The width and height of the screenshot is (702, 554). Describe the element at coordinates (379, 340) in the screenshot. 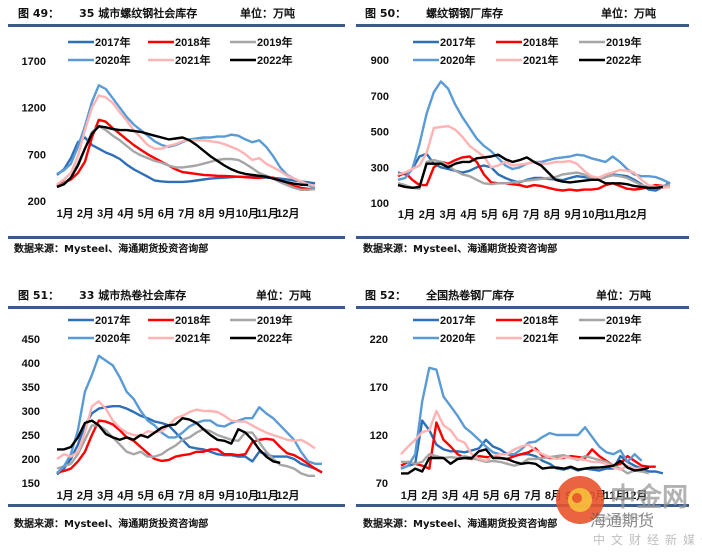

I see `y-tick-label: 220` at that location.